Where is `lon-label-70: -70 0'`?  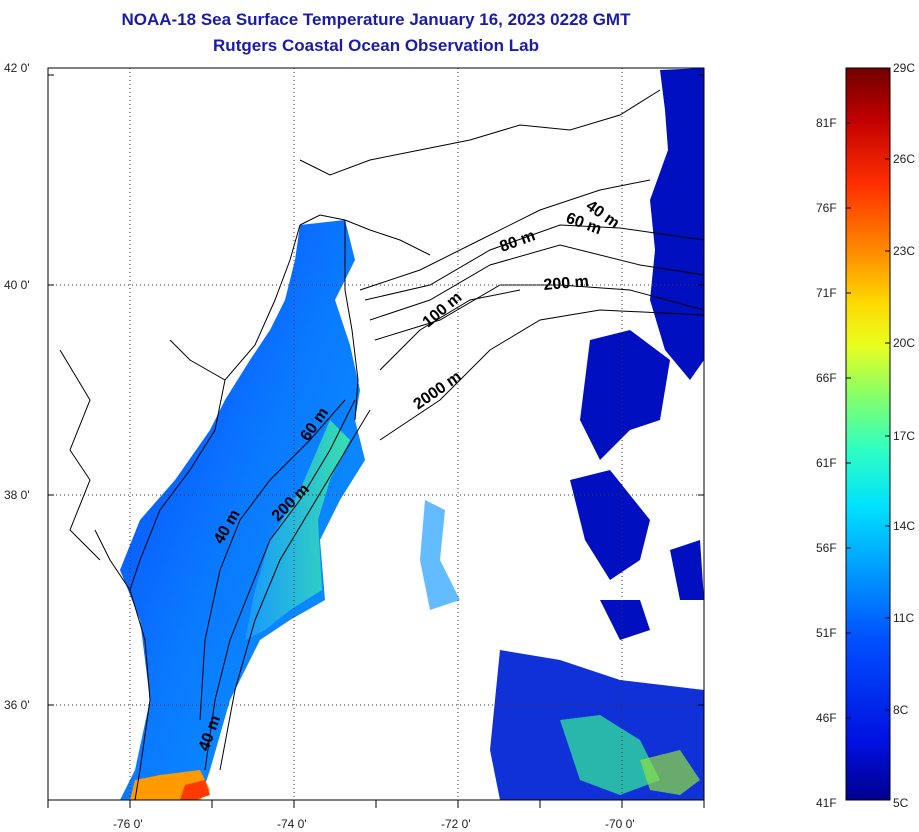 lon-label-70: -70 0' is located at coordinates (620, 824).